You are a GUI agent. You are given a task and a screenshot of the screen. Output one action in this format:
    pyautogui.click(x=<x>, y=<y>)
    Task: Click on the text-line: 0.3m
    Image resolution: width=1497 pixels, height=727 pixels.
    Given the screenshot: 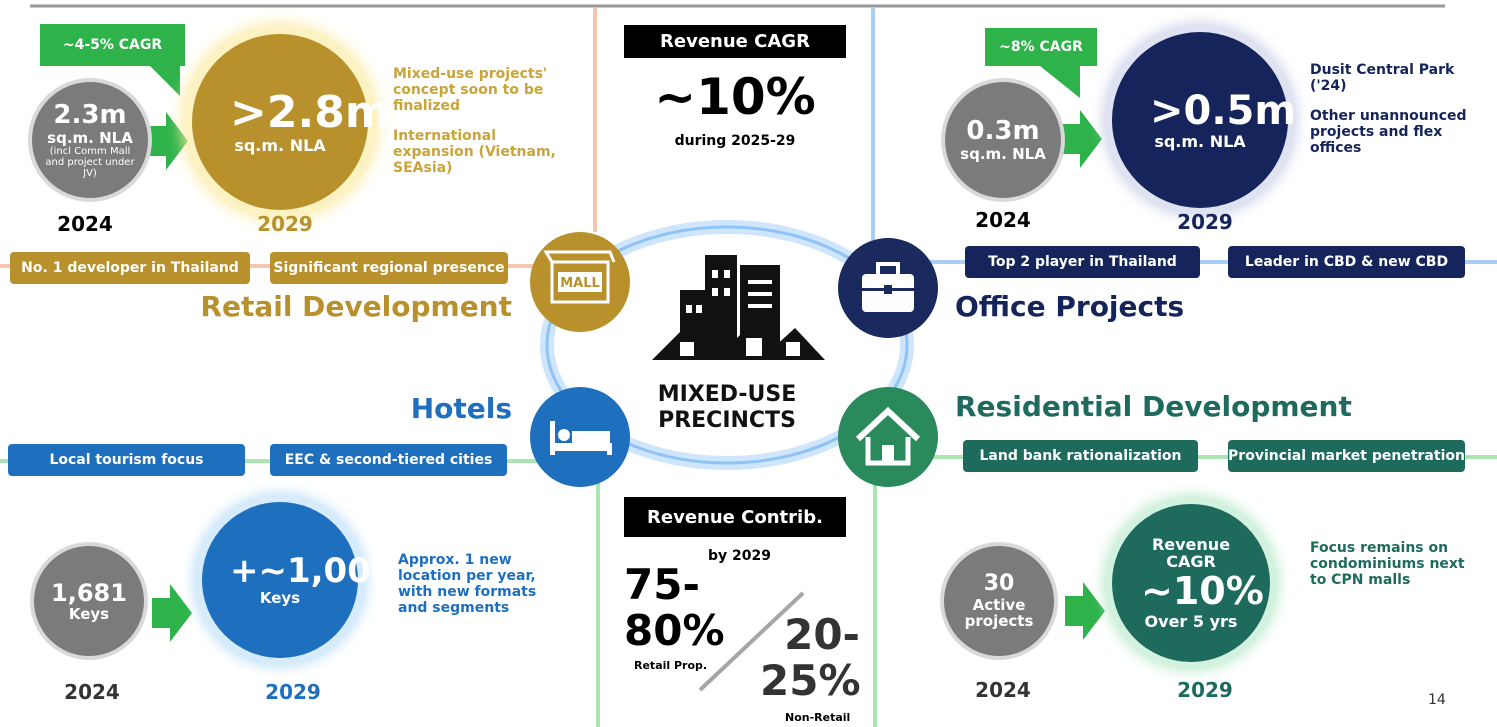 What is the action you would take?
    pyautogui.click(x=1003, y=131)
    